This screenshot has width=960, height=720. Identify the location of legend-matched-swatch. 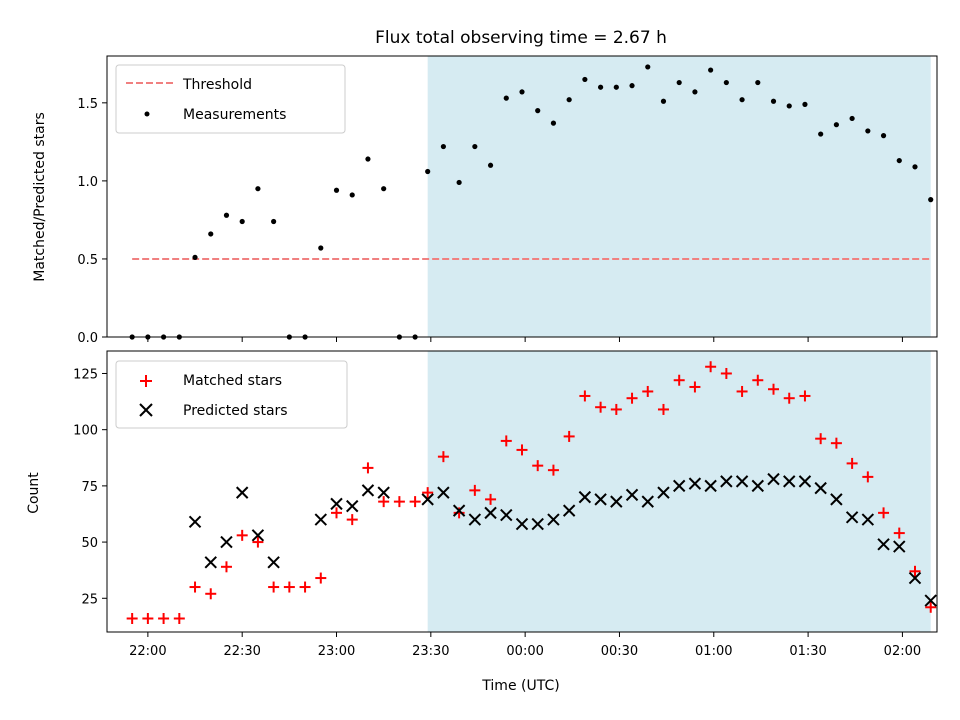
(146, 381).